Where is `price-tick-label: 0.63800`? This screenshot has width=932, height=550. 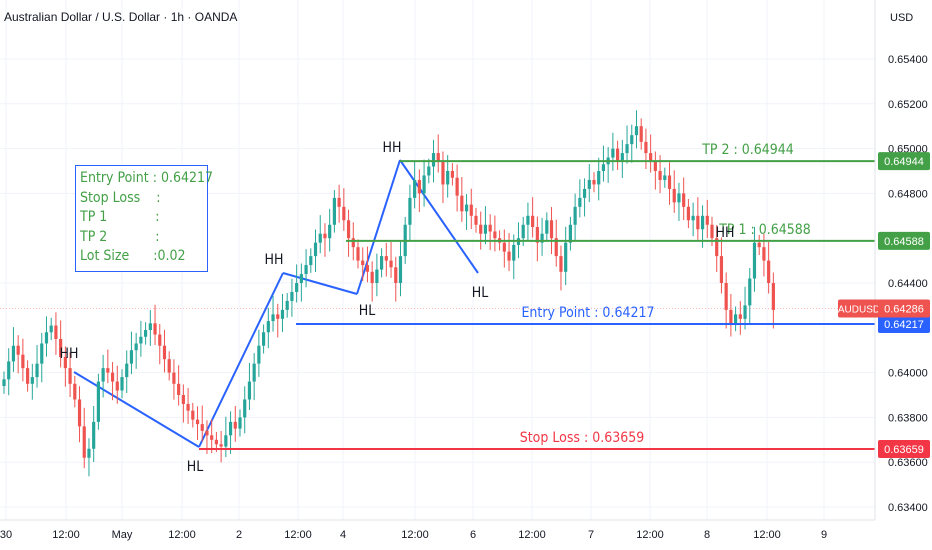 price-tick-label: 0.63800 is located at coordinates (908, 418).